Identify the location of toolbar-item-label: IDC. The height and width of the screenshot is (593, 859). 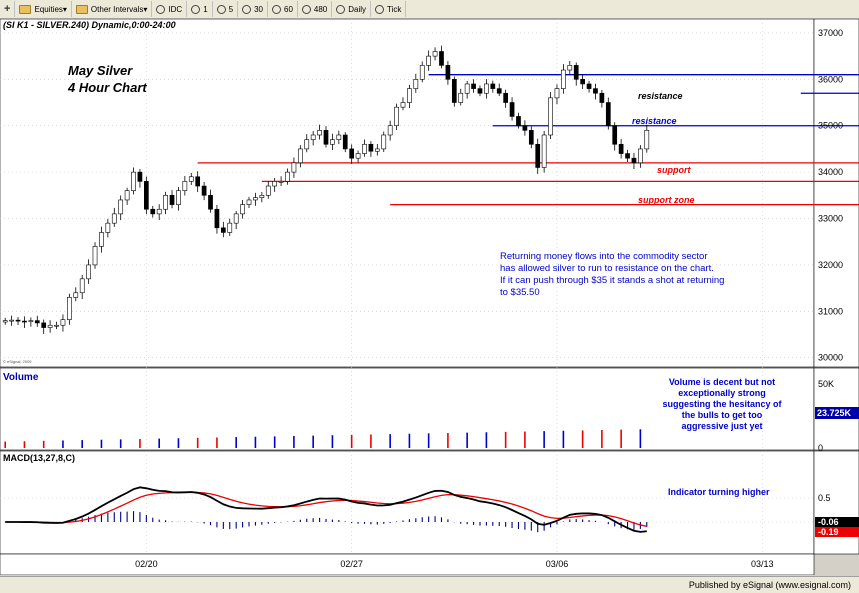
(175, 9).